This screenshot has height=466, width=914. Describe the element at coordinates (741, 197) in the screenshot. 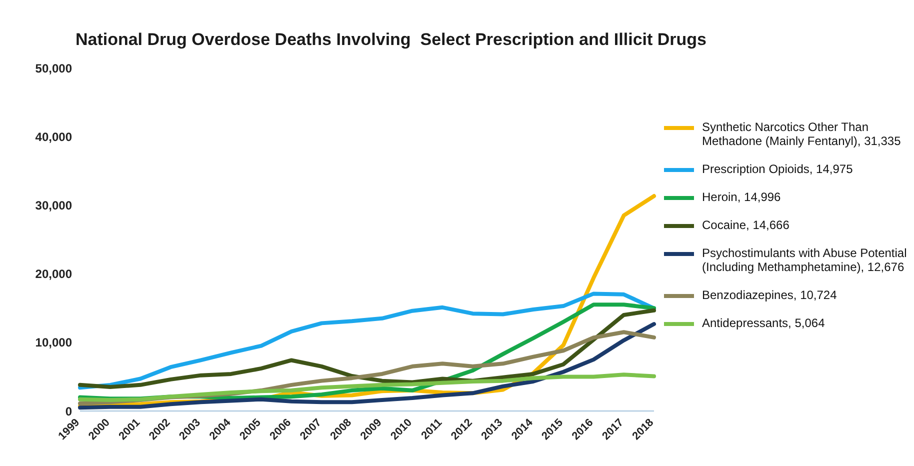

I see `legend-label: Heroin, 14,996` at that location.